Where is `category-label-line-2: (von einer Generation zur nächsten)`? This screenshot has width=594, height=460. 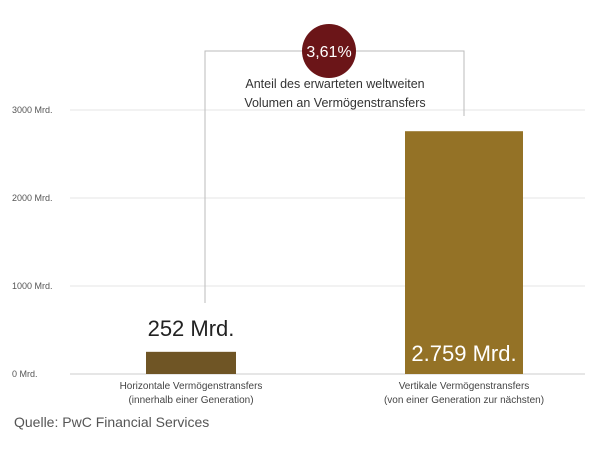
category-label-line-2: (von einer Generation zur nächsten) is located at coordinates (464, 400).